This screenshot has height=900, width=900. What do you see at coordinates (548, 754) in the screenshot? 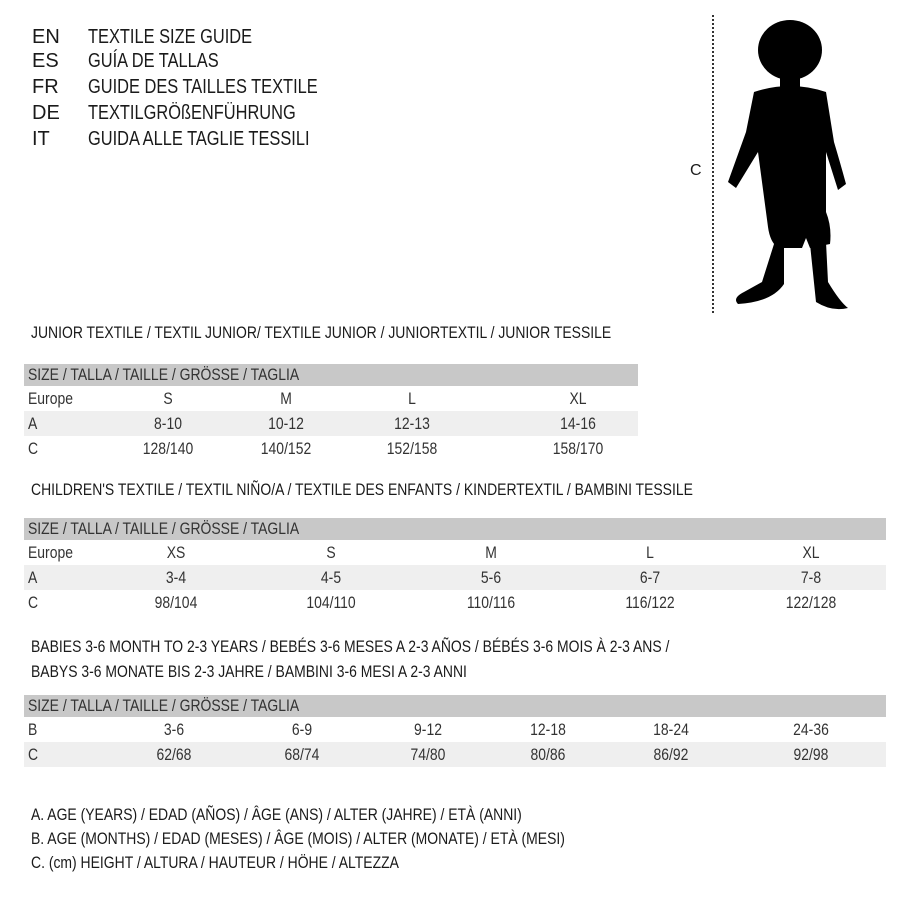
I see `table-cell: 80/86` at bounding box center [548, 754].